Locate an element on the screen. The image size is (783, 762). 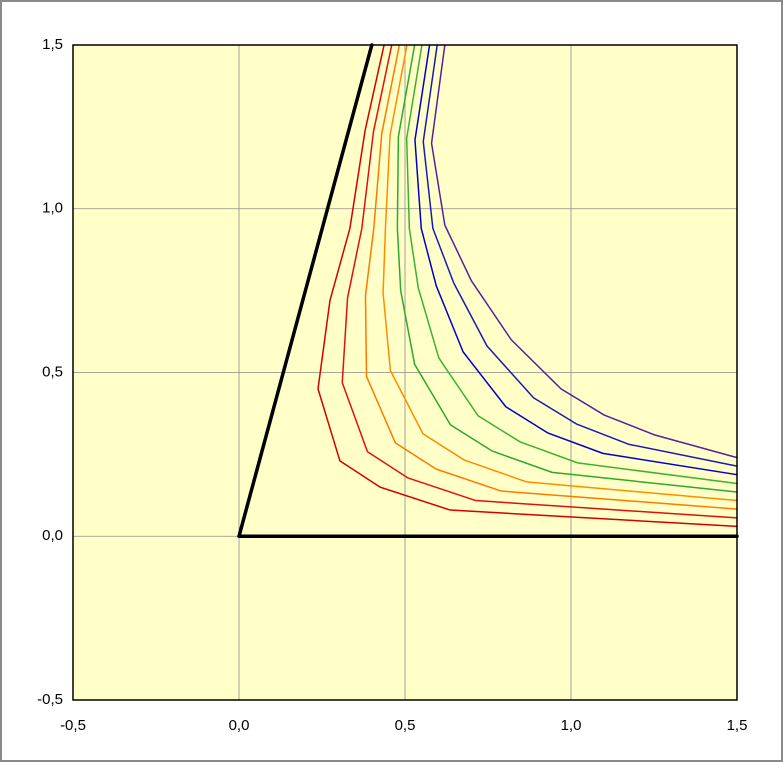
y-tick-label: 0,5 is located at coordinates (52, 371).